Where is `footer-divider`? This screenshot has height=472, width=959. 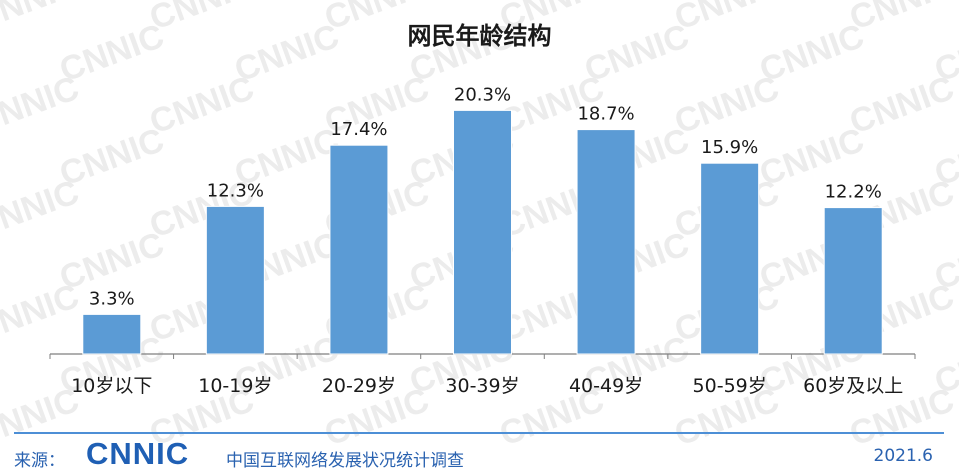 footer-divider is located at coordinates (479, 433).